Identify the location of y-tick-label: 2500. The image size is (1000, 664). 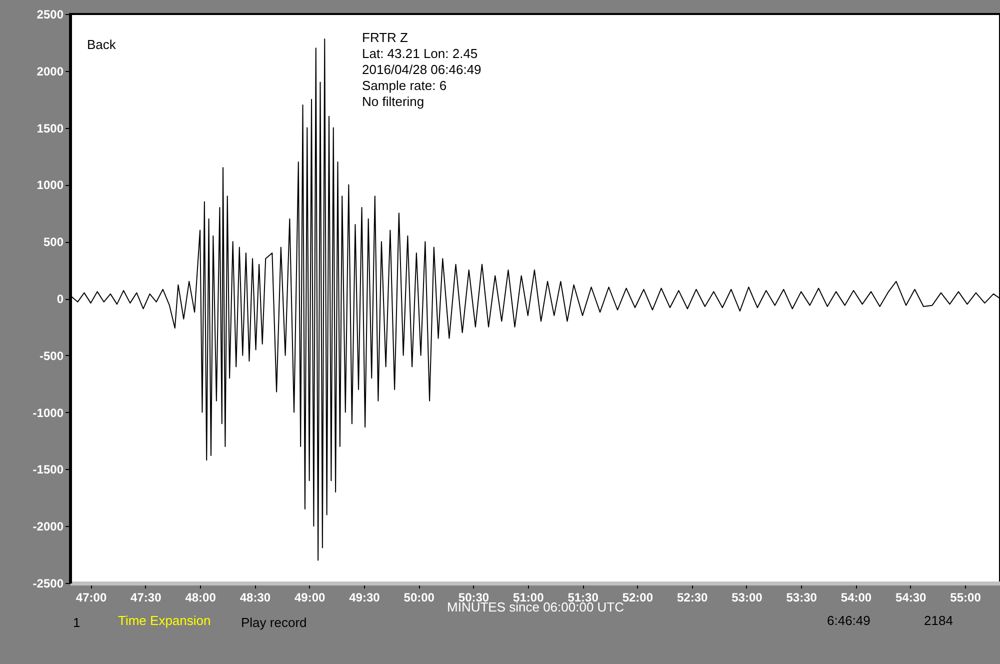
(50, 15).